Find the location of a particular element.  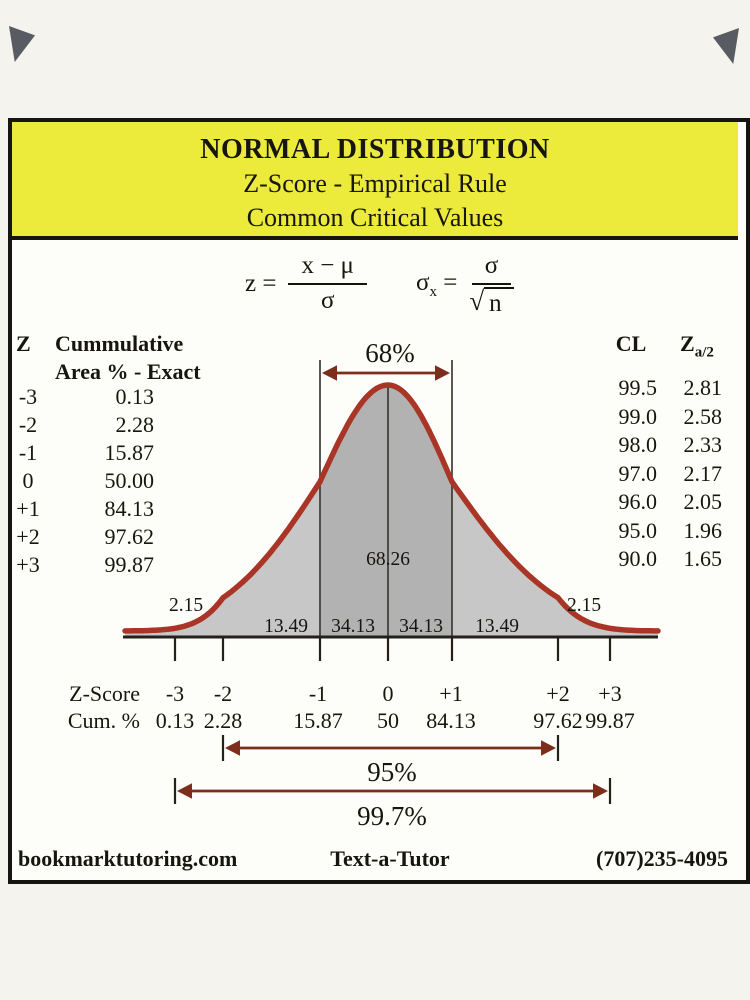

area-value: 15.87 is located at coordinates (129, 452).